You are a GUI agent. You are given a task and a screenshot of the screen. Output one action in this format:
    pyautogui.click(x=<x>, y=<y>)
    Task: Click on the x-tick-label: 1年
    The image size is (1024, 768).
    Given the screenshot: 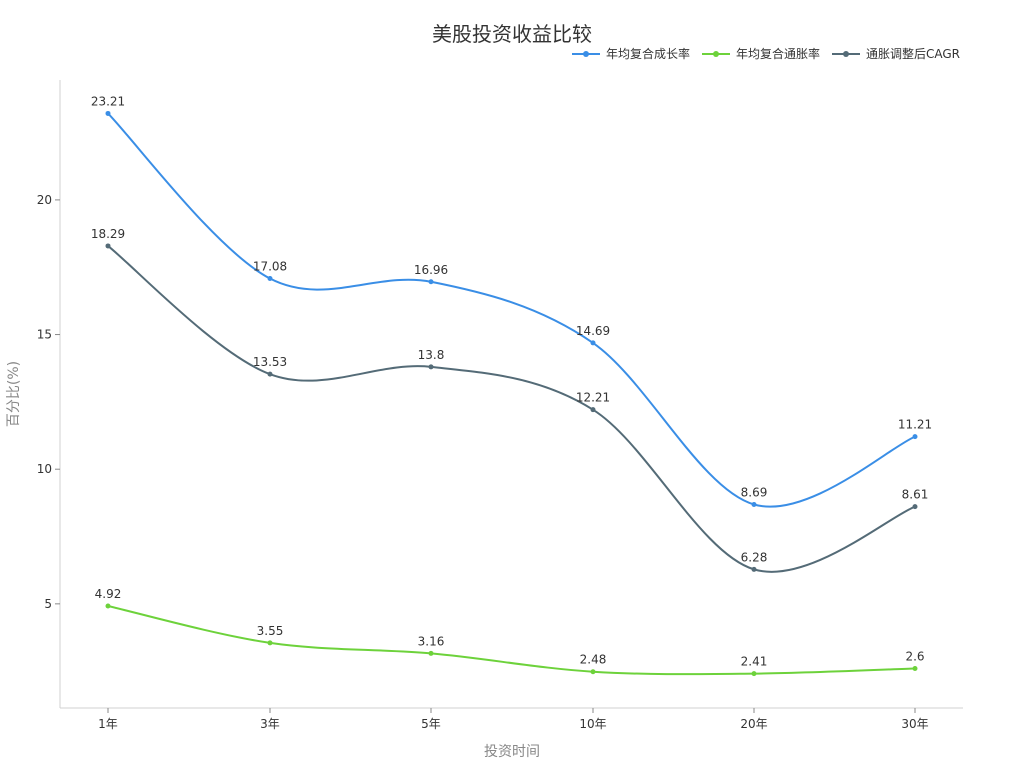 What is the action you would take?
    pyautogui.click(x=108, y=724)
    